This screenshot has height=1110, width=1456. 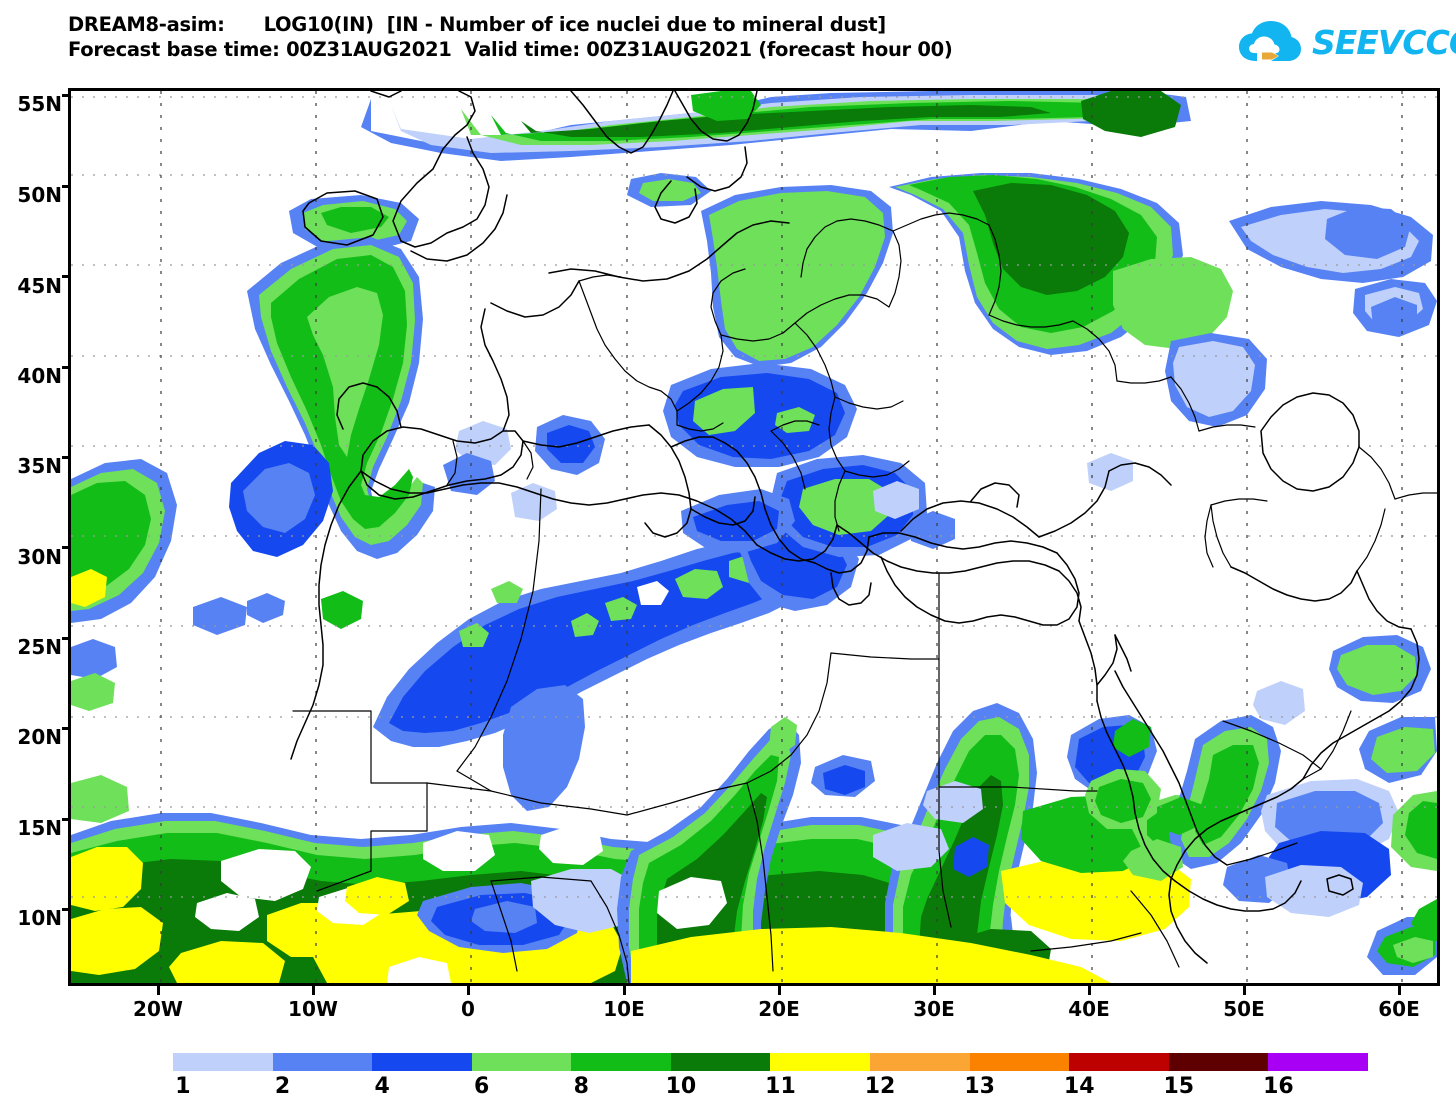 What do you see at coordinates (66, 728) in the screenshot?
I see `lat-tick-20N` at bounding box center [66, 728].